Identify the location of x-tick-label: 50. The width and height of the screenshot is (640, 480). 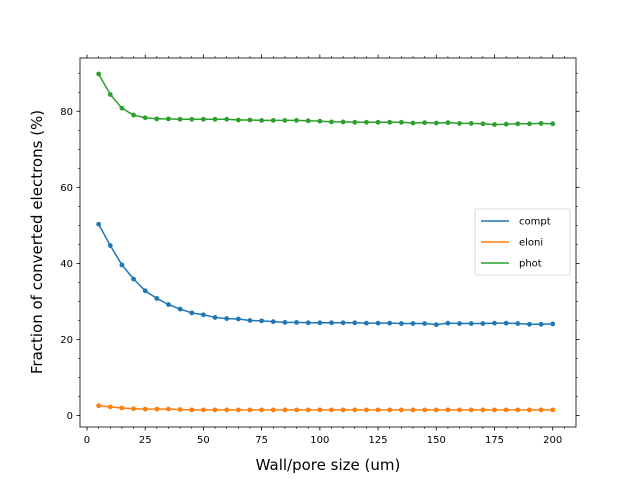
(203, 440).